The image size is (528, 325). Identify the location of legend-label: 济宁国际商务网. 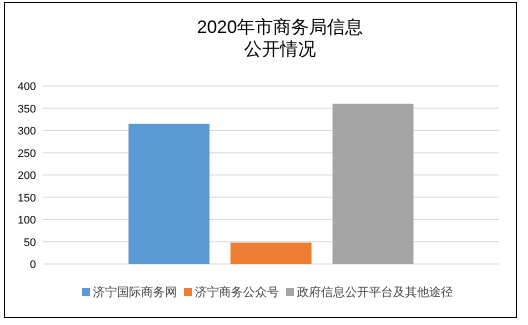
(135, 292).